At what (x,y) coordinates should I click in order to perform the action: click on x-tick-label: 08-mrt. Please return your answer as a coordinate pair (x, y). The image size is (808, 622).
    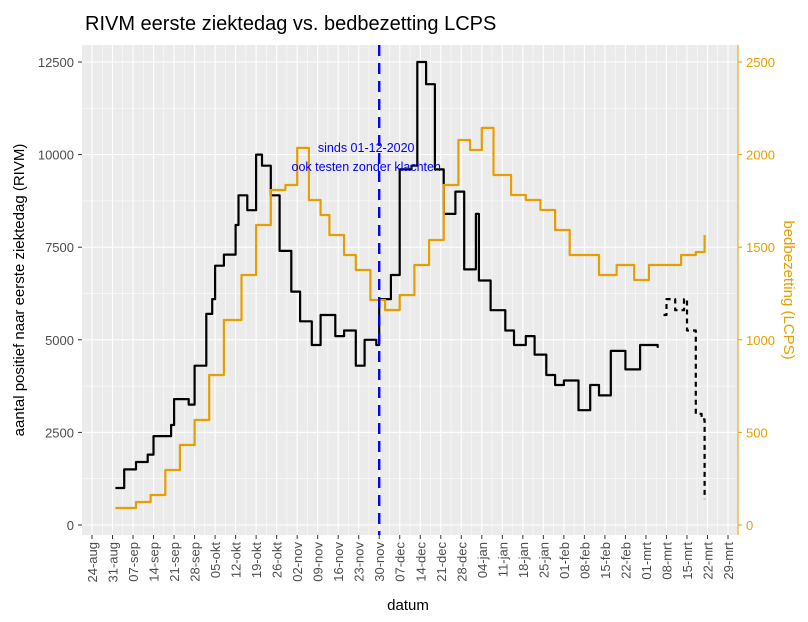
    Looking at the image, I should click on (666, 561).